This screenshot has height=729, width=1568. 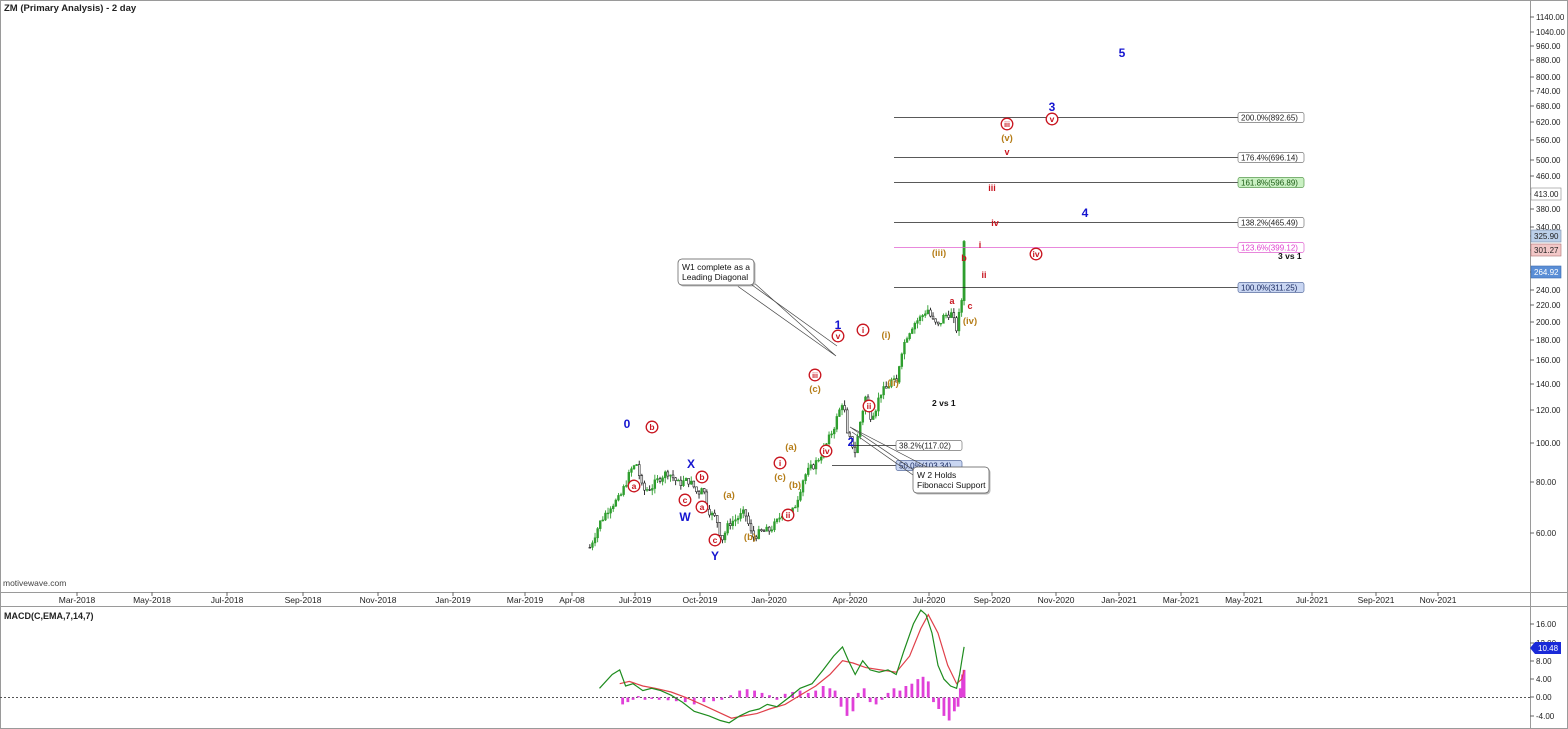 What do you see at coordinates (1548, 209) in the screenshot?
I see `price-axis-label: 380.00` at bounding box center [1548, 209].